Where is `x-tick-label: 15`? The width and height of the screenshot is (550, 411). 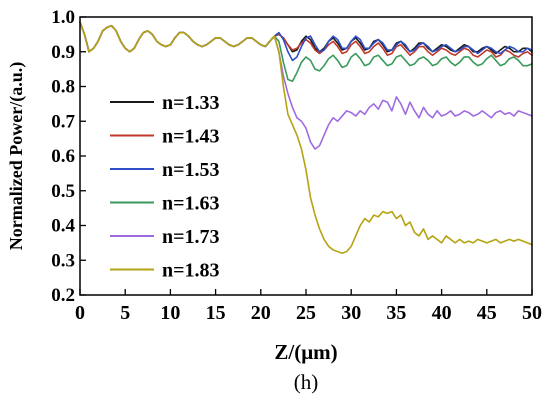 x-tick-label: 15 is located at coordinates (216, 313).